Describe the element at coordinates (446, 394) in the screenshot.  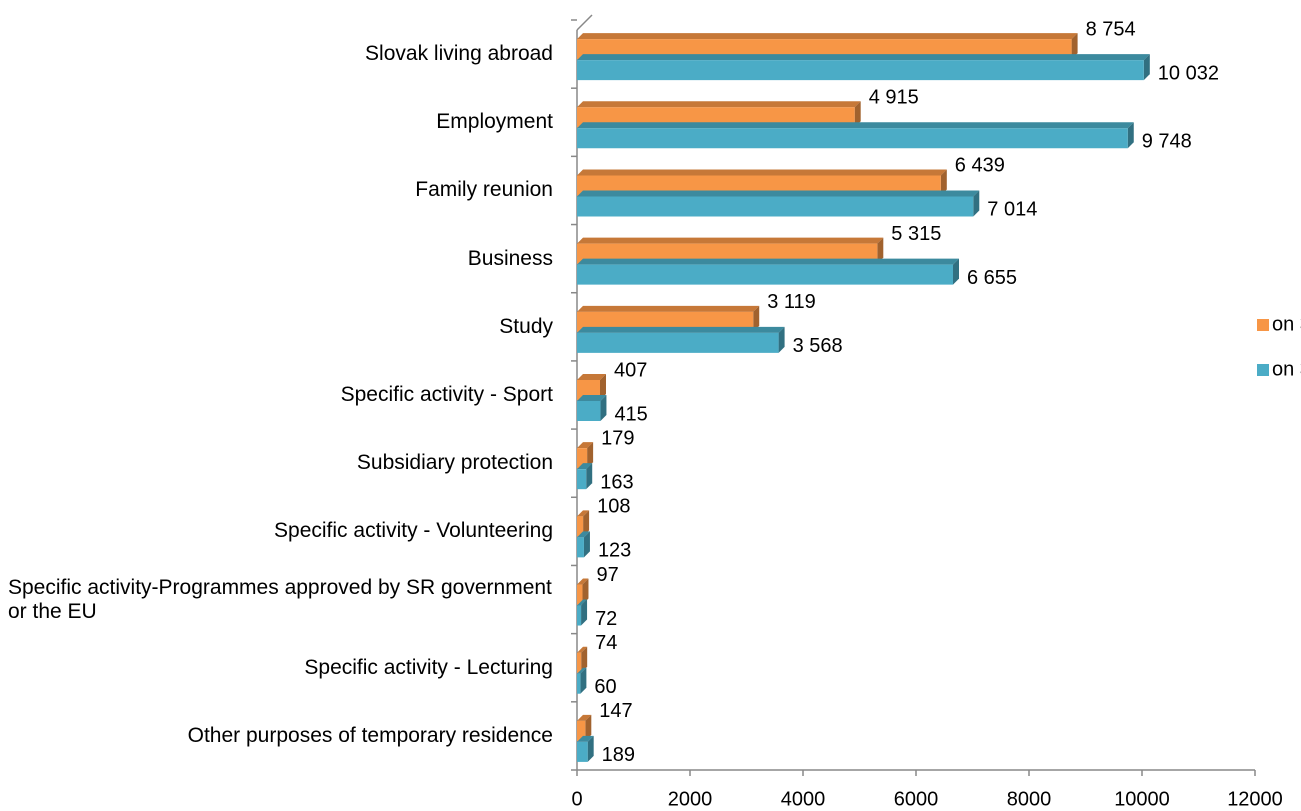
I see `category-label: Specific activity - Sport` at that location.